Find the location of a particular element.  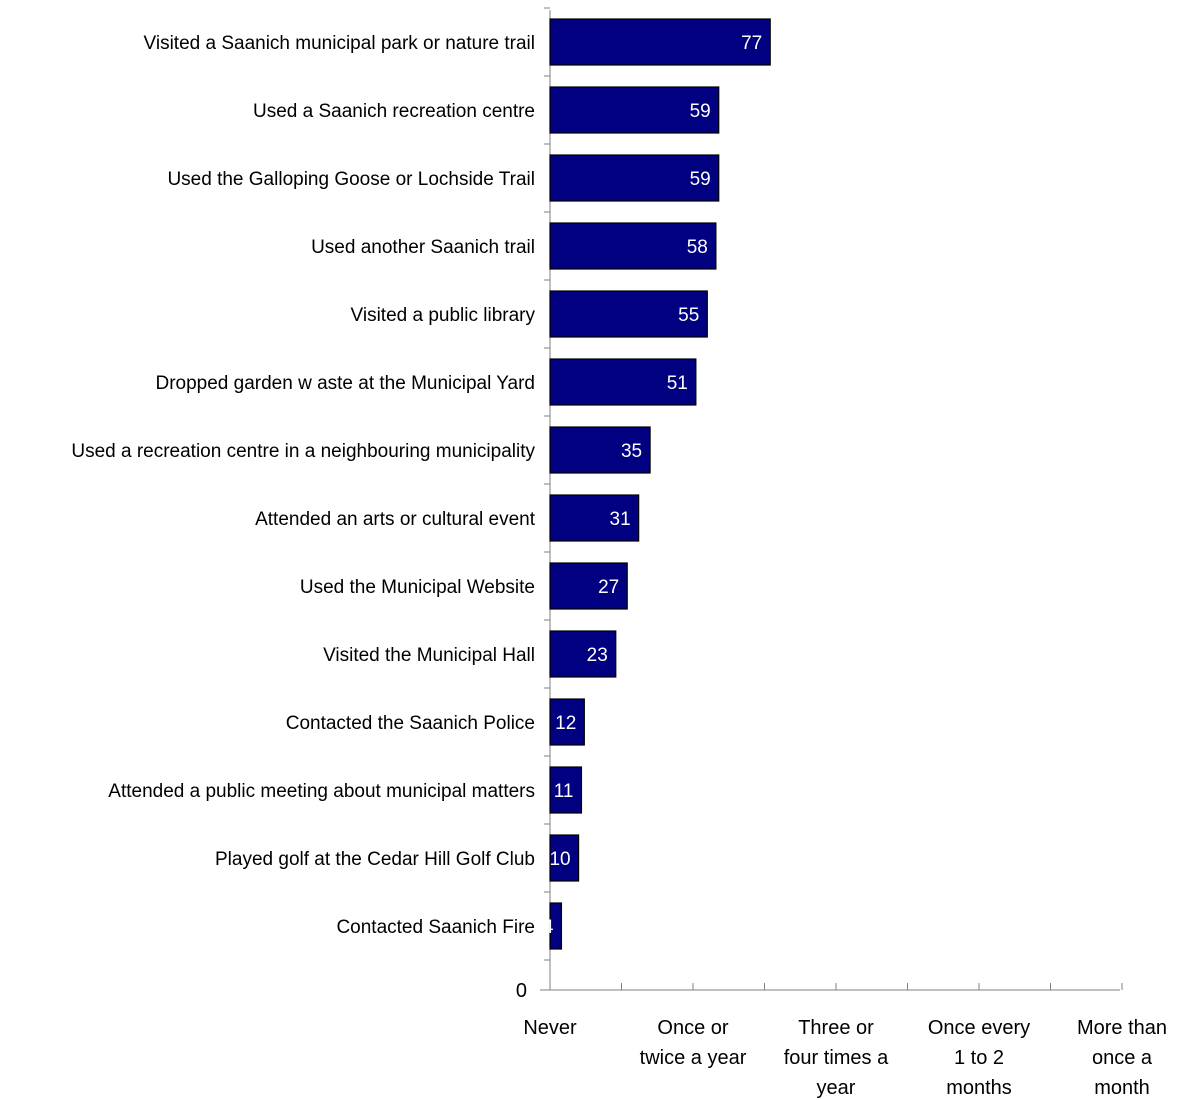

value-label: 51 is located at coordinates (677, 383).